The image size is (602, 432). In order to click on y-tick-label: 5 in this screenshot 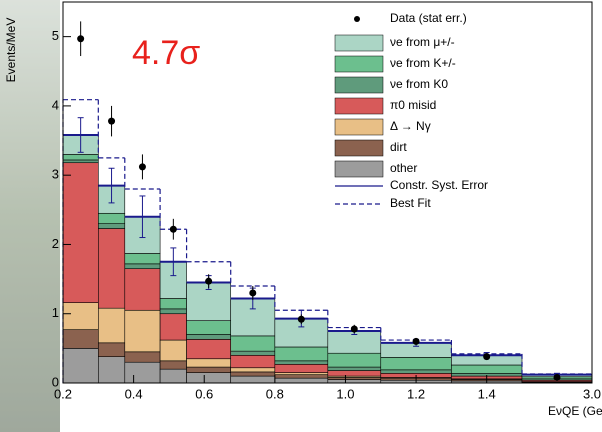, I will do `click(55, 35)`.